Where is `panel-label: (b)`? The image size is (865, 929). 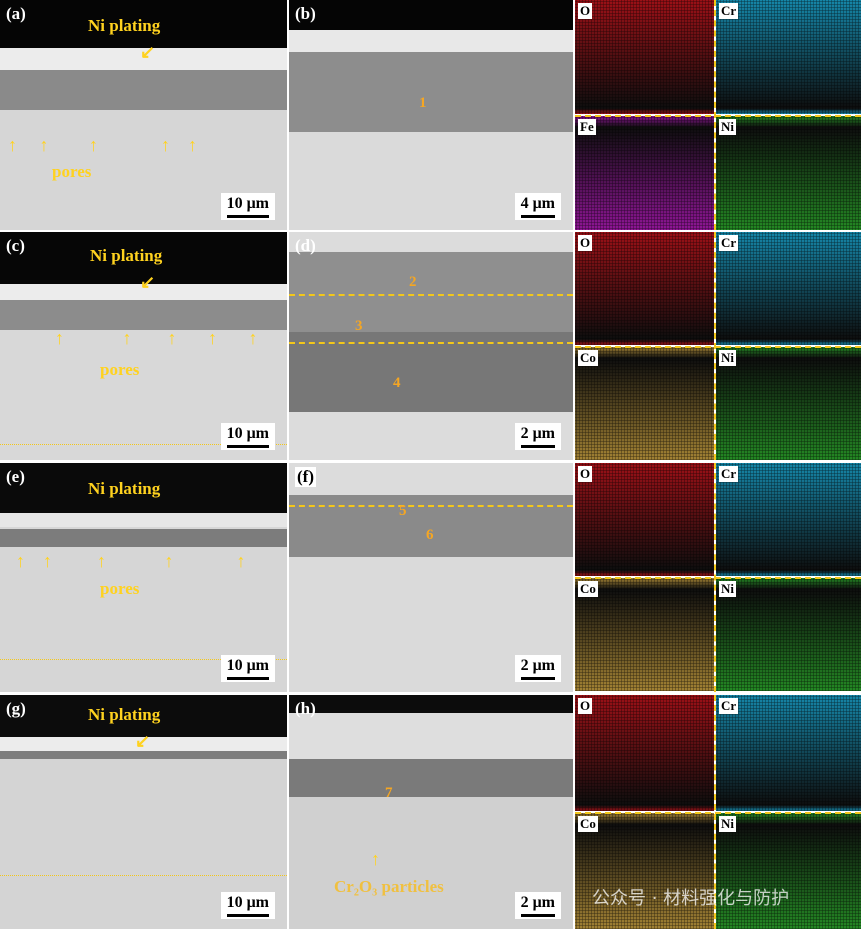
panel-label: (b) is located at coordinates (305, 13).